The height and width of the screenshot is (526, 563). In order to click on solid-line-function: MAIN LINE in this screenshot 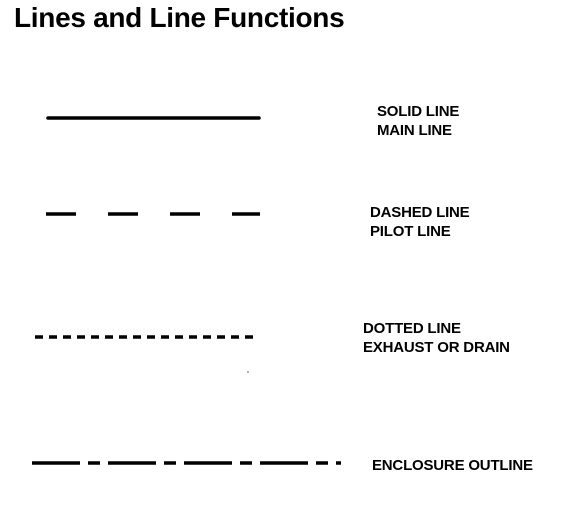, I will do `click(414, 130)`.